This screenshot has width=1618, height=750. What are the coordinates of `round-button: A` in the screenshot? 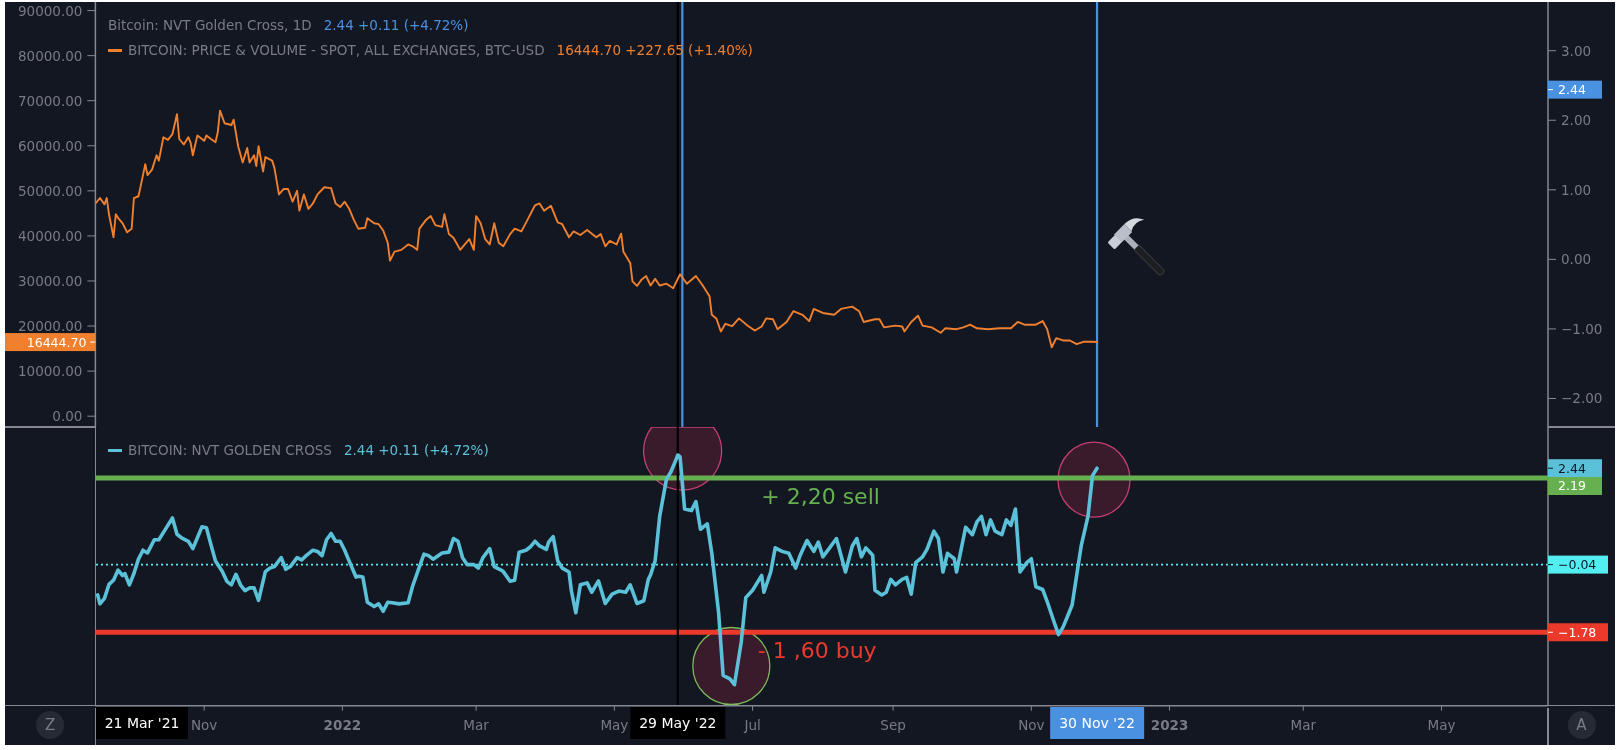 It's located at (1581, 725).